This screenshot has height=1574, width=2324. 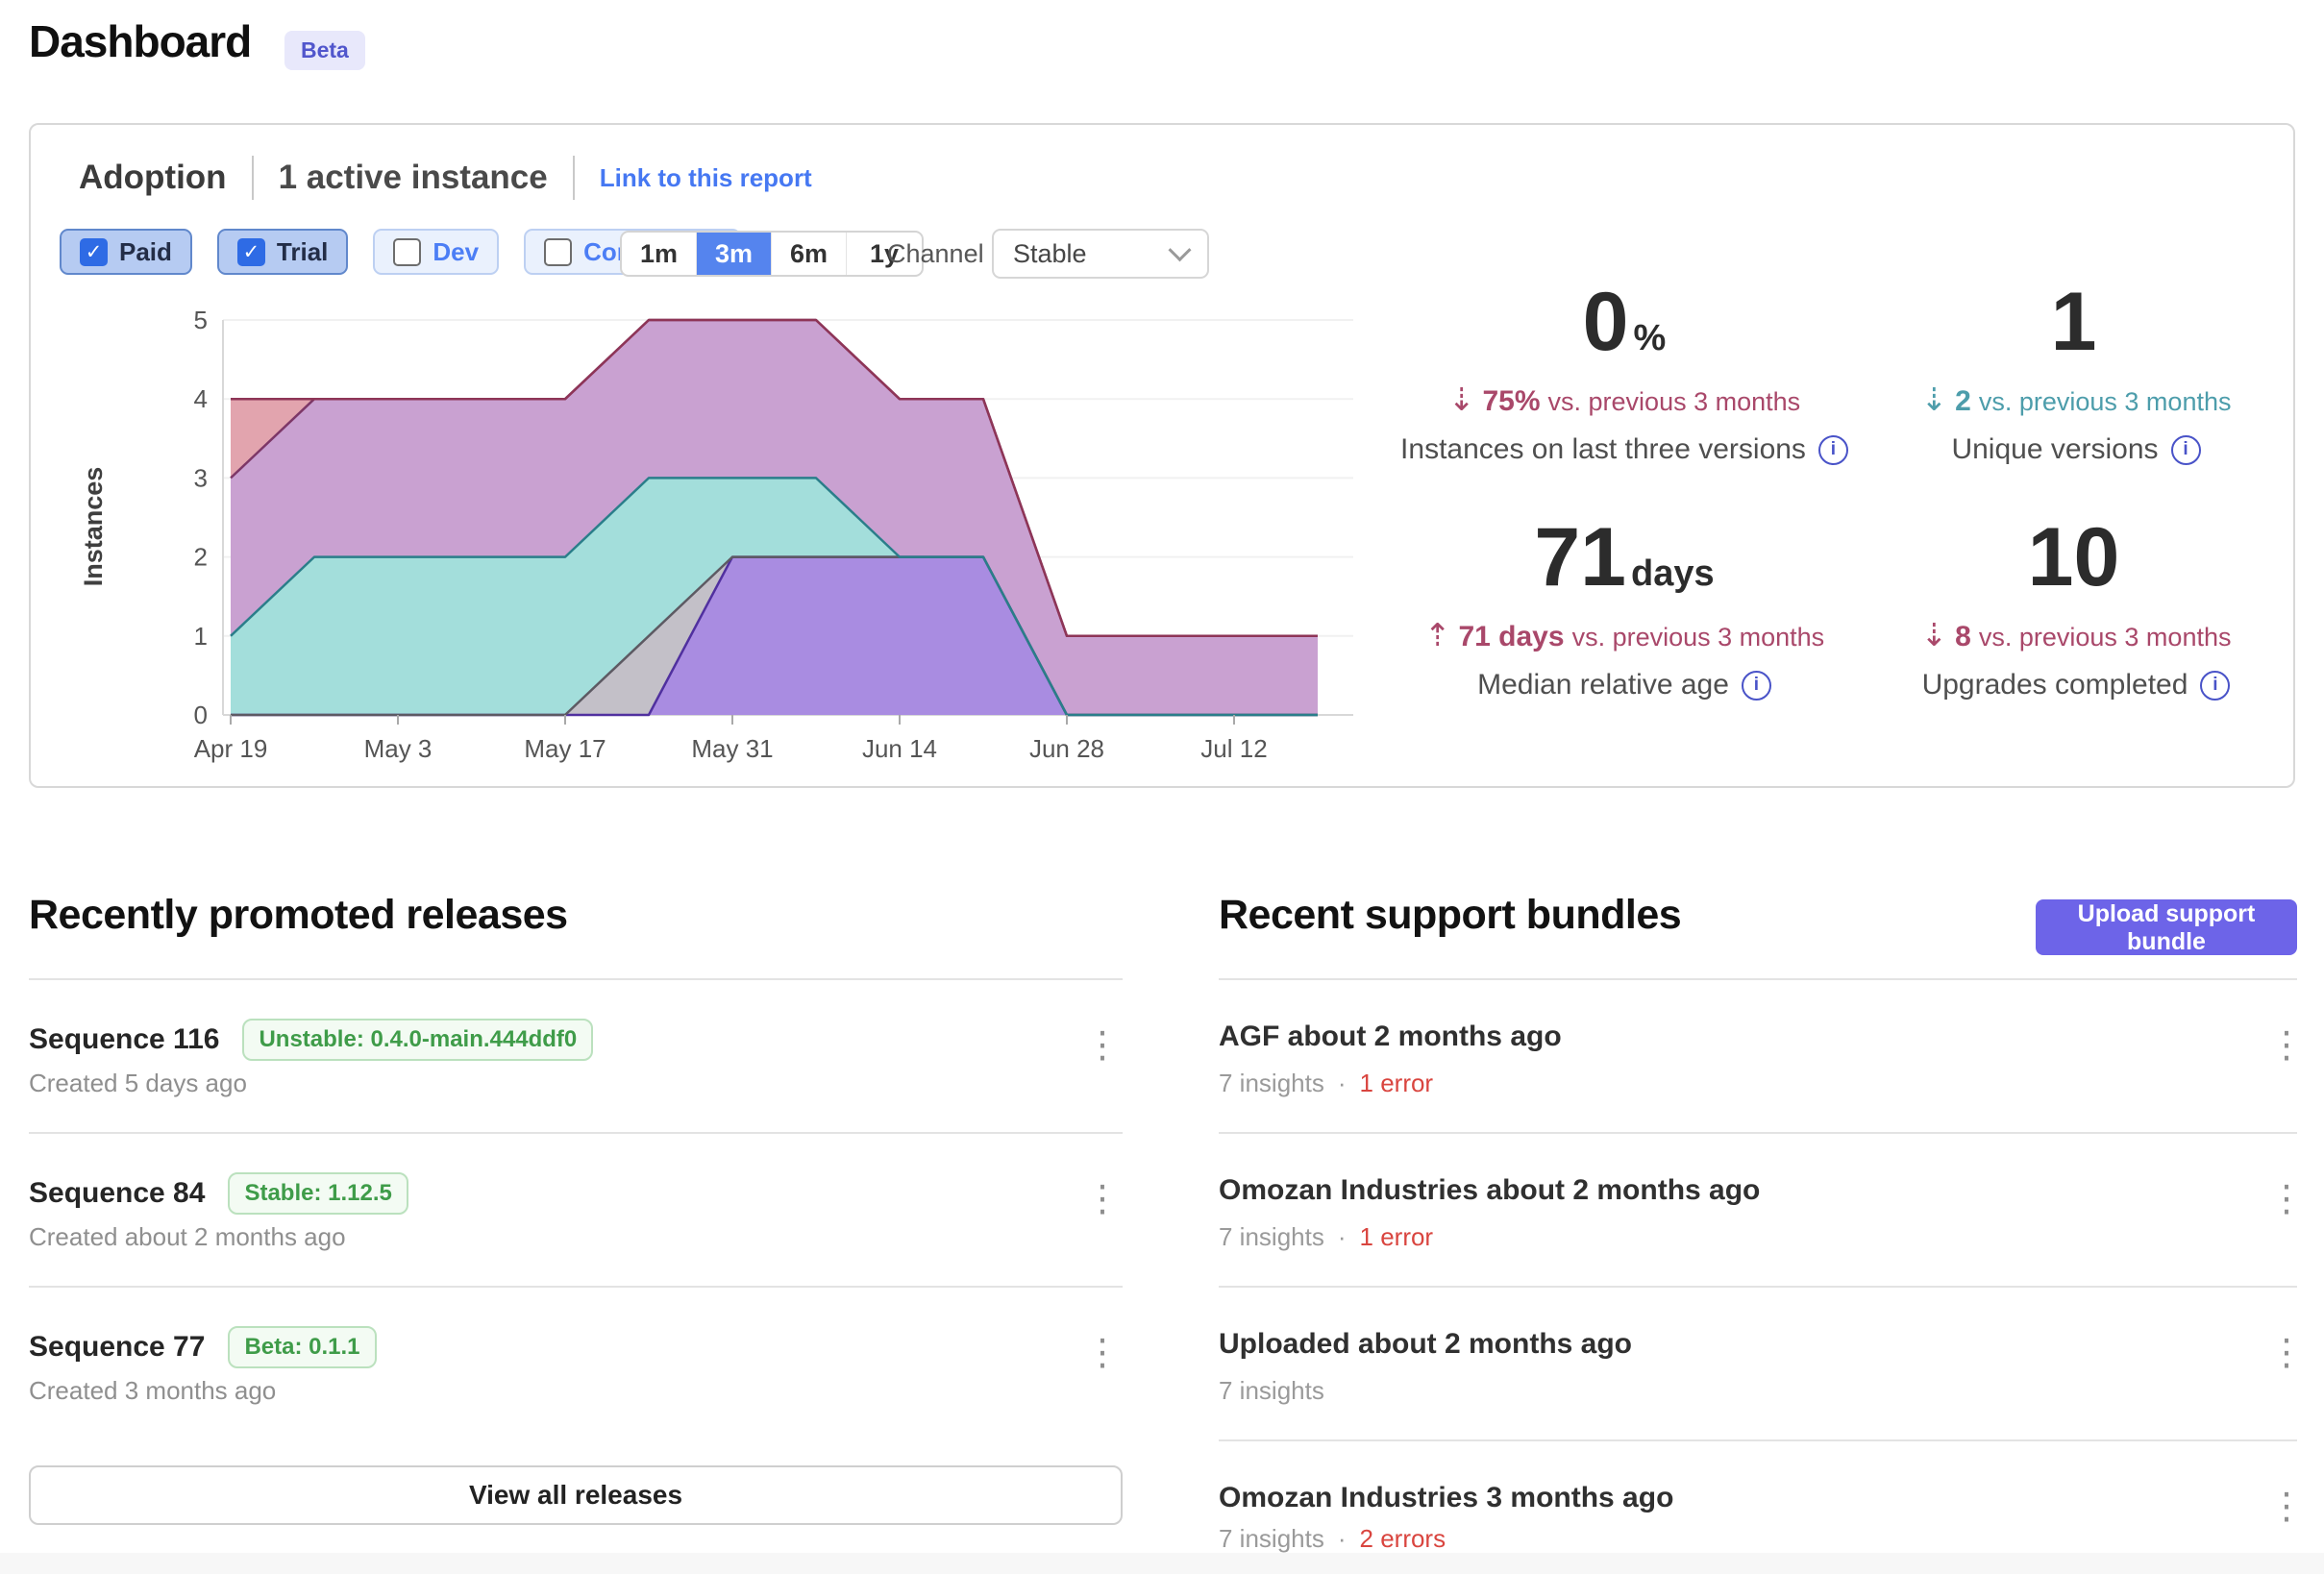 I want to click on link-to-report: Link to this report, so click(x=705, y=177).